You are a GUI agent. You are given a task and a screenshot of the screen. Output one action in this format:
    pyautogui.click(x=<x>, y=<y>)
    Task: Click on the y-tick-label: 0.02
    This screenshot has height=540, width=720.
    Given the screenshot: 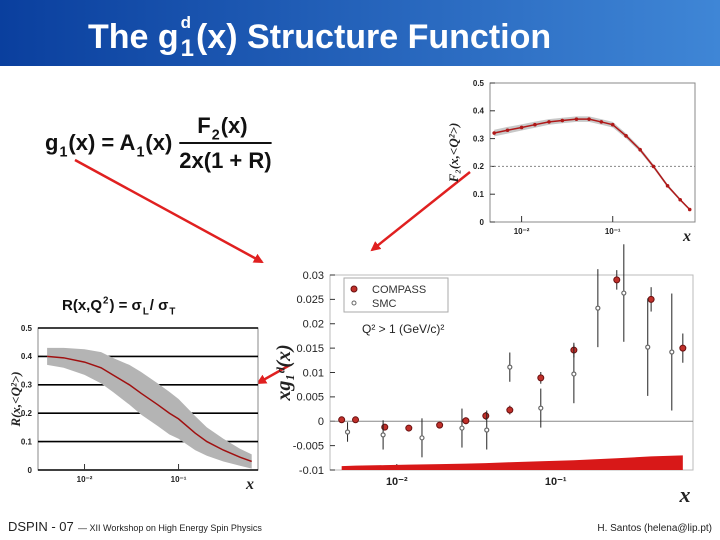 What is the action you would take?
    pyautogui.click(x=313, y=325)
    